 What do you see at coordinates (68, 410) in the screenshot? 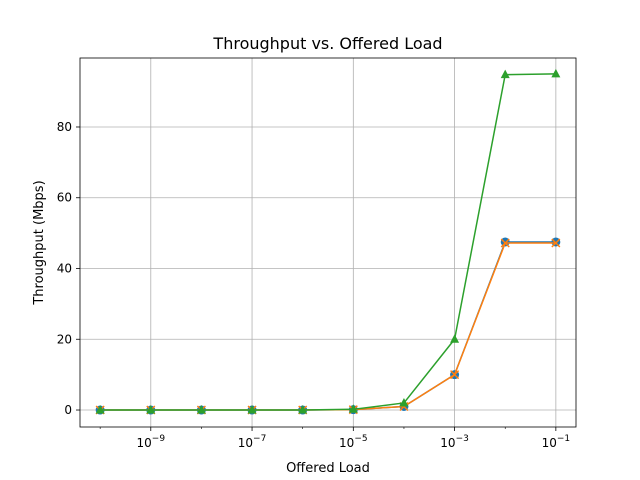
I see `y-tick-label: 0` at bounding box center [68, 410].